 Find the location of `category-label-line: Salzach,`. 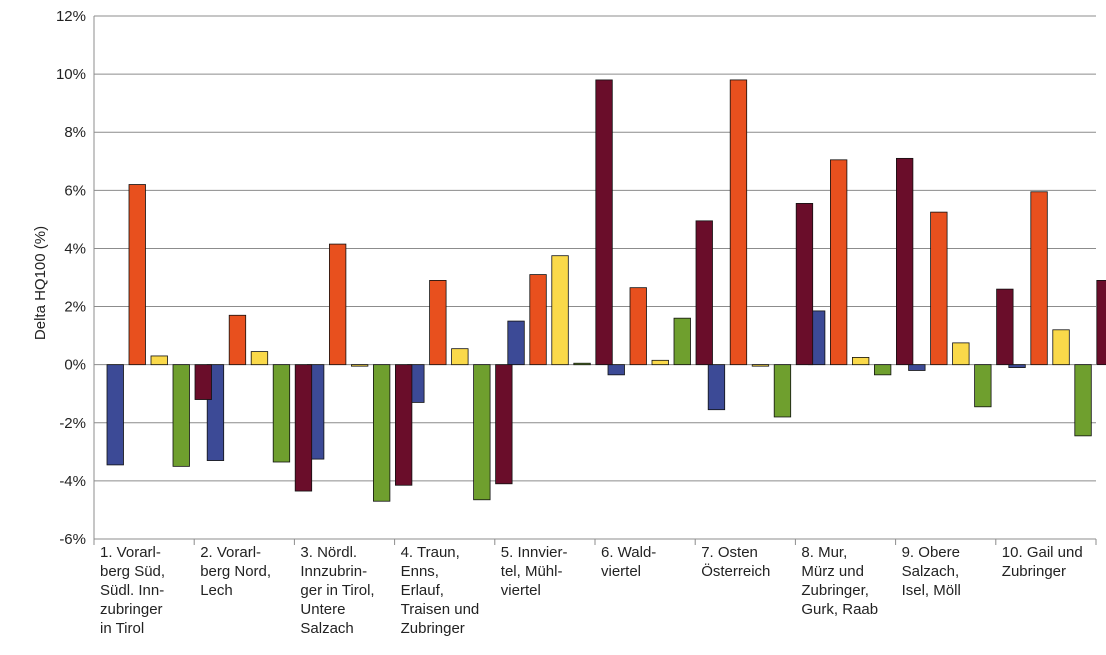

category-label-line: Salzach, is located at coordinates (931, 571).